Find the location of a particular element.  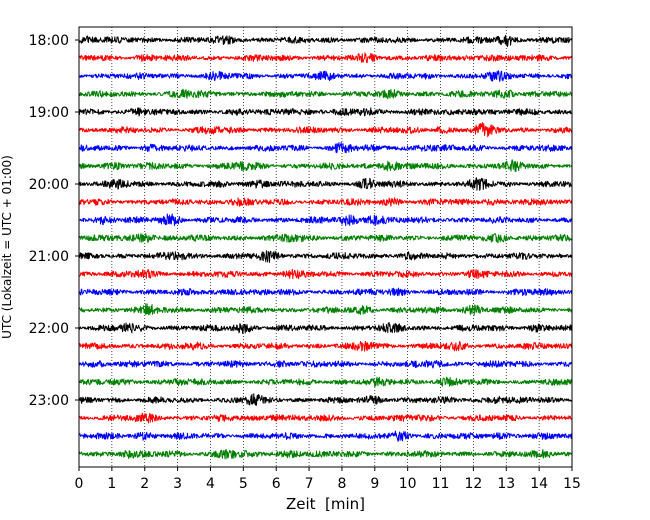

y-tick-label: 23:00 is located at coordinates (49, 401).